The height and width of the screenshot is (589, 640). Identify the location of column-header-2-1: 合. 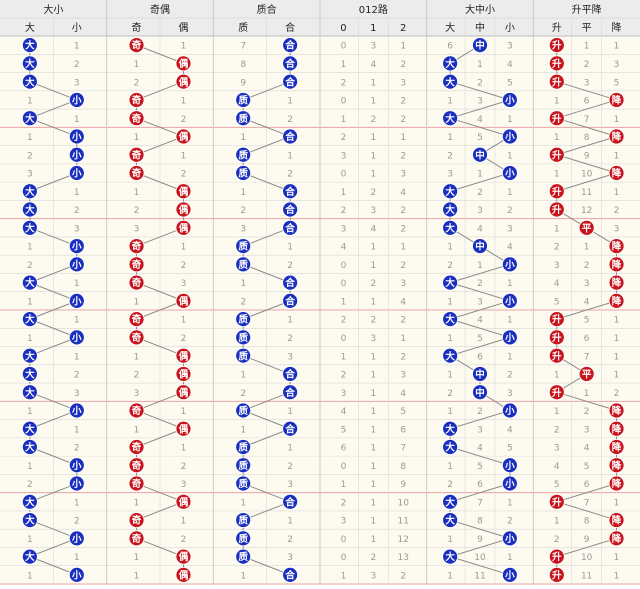
(290, 27).